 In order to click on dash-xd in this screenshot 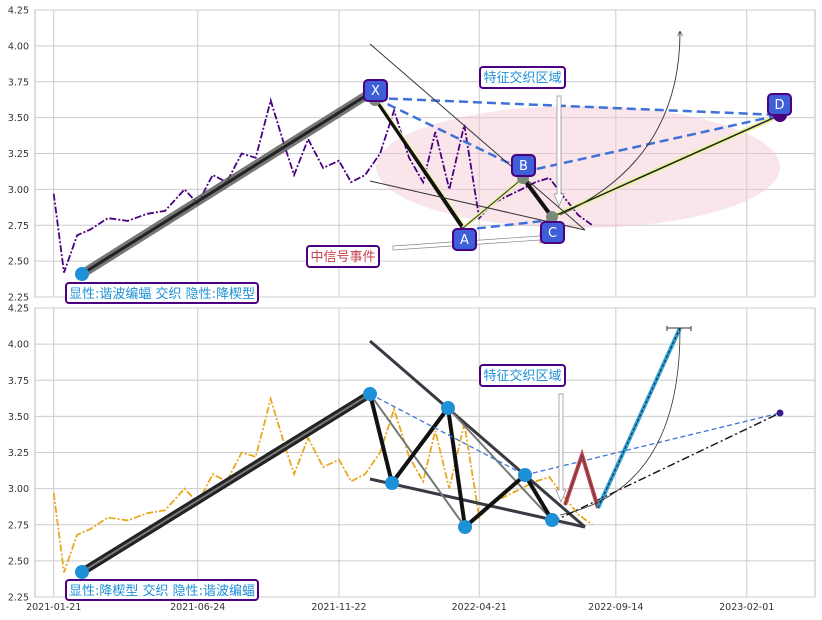, I will do `click(577, 106)`.